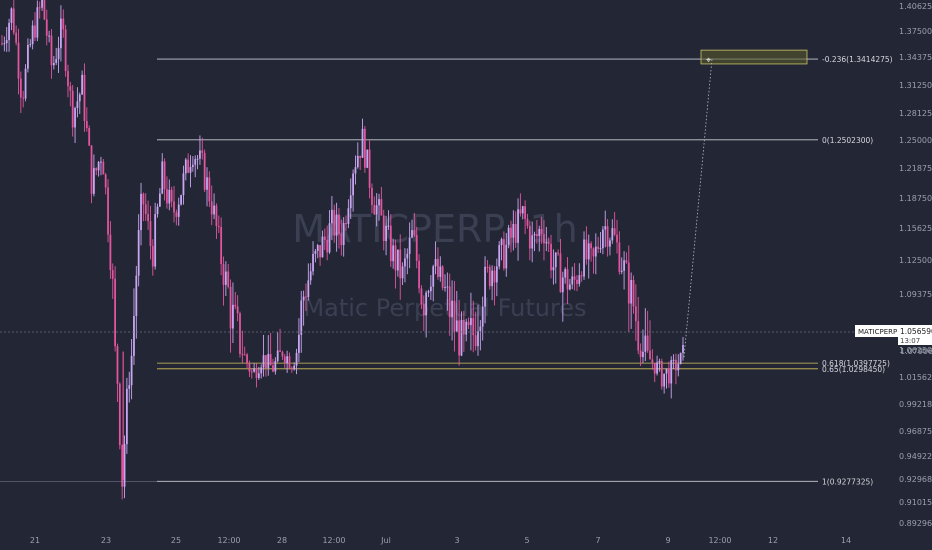  What do you see at coordinates (754, 57) in the screenshot?
I see `target-box` at bounding box center [754, 57].